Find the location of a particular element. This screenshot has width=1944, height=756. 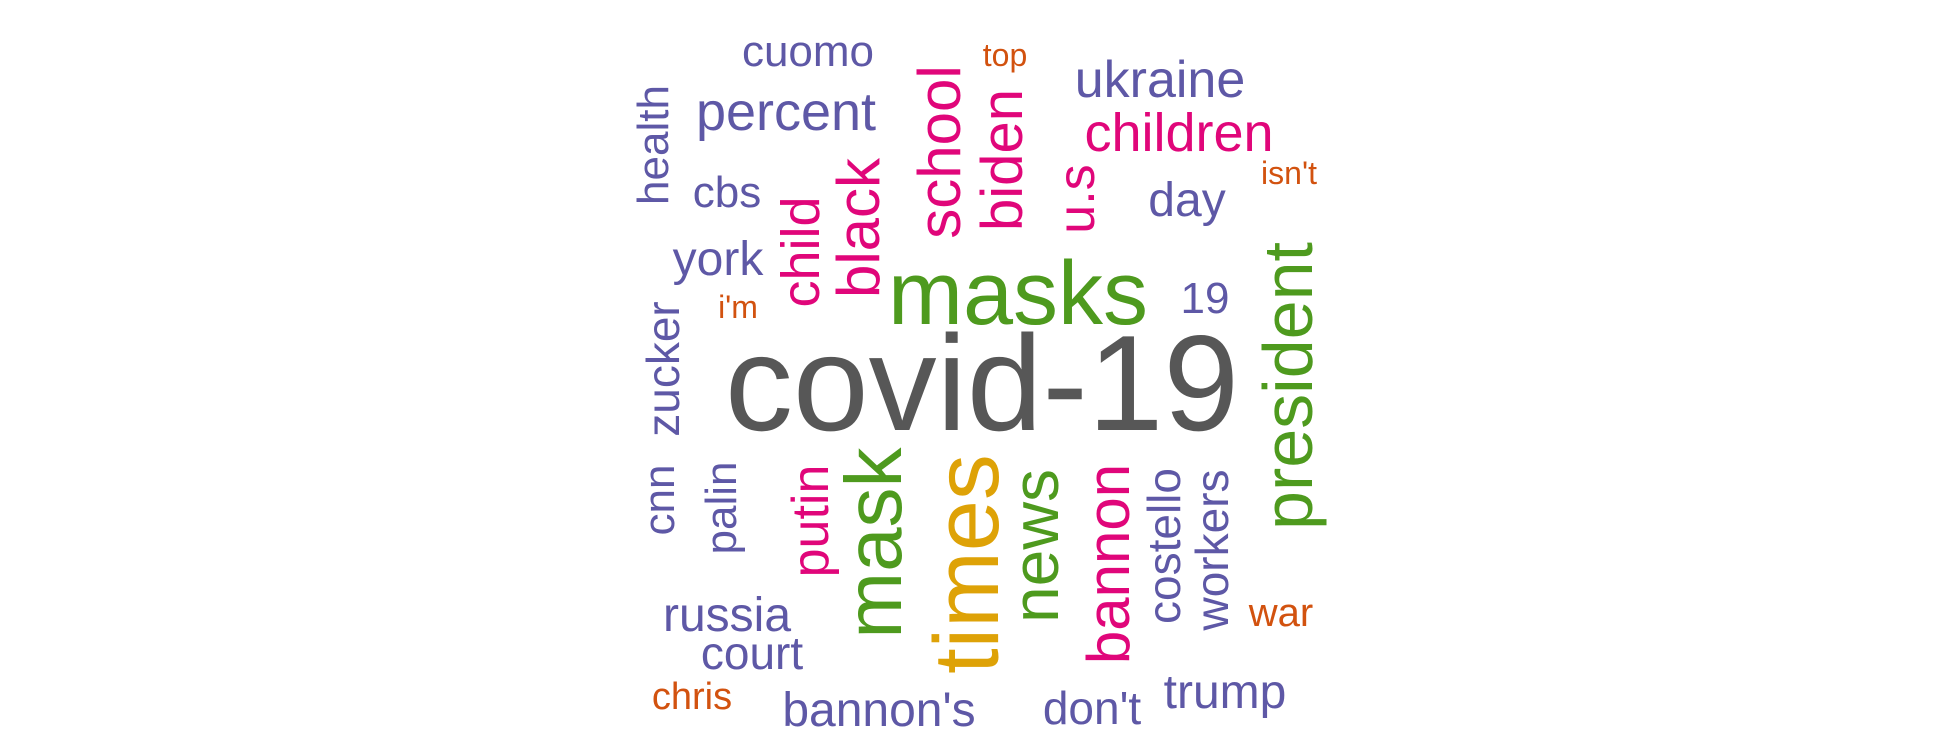

word-biden: biden is located at coordinates (1002, 160).